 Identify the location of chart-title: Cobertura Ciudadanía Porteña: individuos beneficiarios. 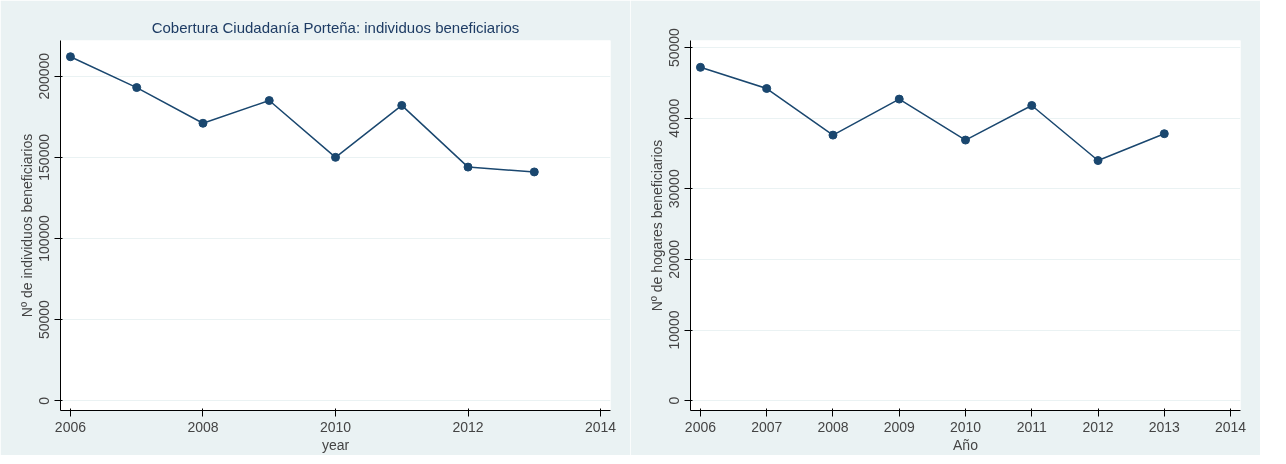
(335, 27).